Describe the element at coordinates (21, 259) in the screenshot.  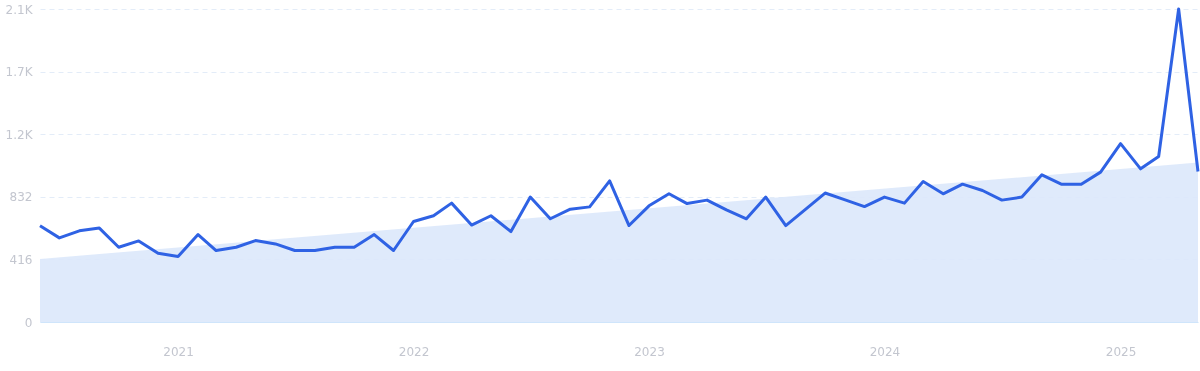
I see `y-tick-label: 416` at that location.